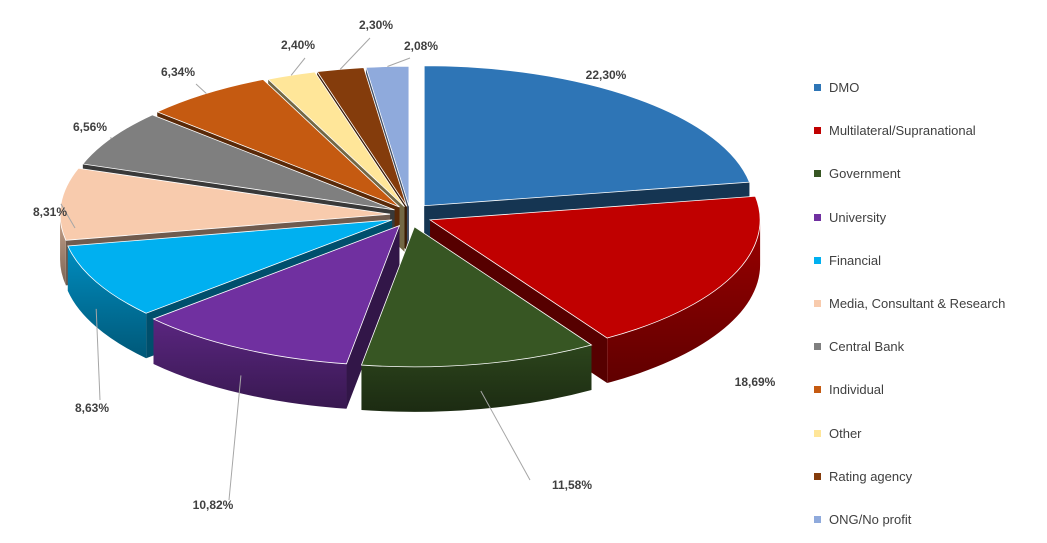 The image size is (1047, 543). I want to click on legend-item-other: Other, so click(929, 433).